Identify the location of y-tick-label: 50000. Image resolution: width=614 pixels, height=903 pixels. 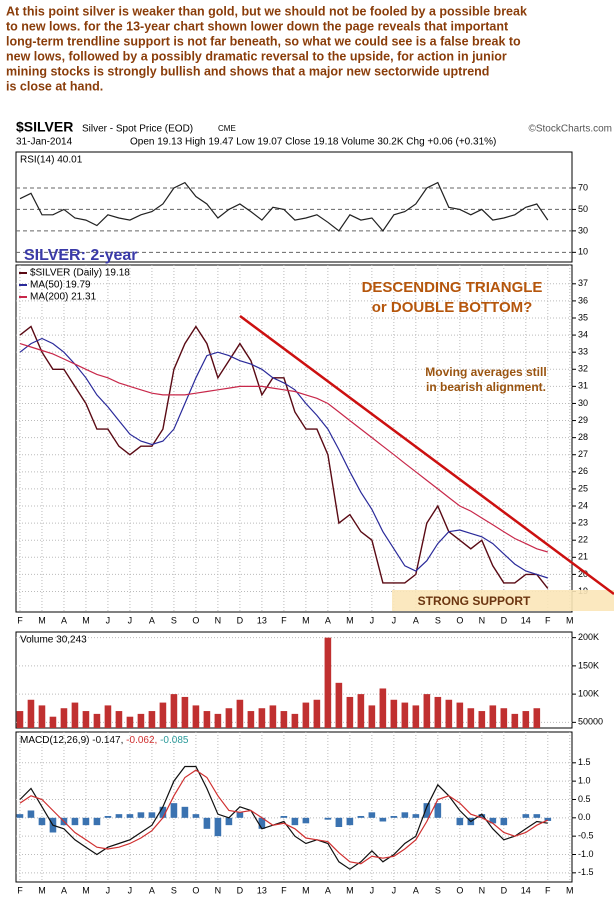
(590, 722).